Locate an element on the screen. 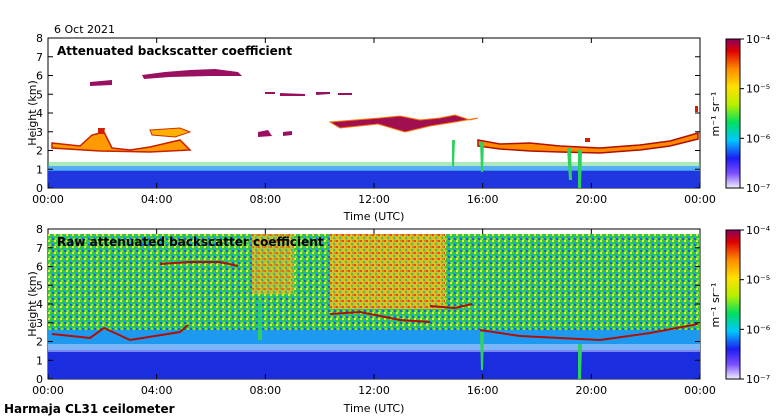 This screenshot has width=780, height=420. boundary-layer-noise is located at coordinates (374, 164).